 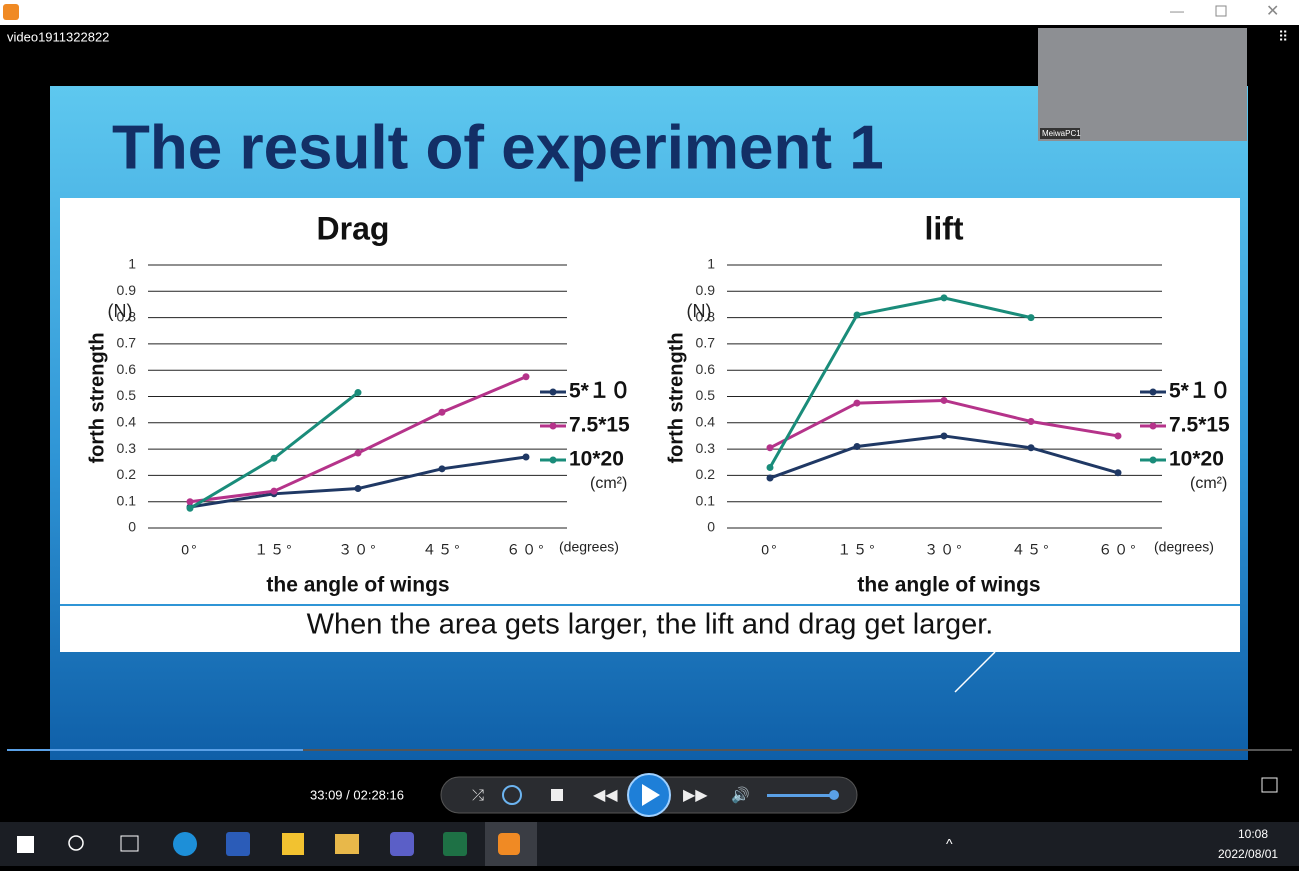 I want to click on stop-button, so click(x=557, y=795).